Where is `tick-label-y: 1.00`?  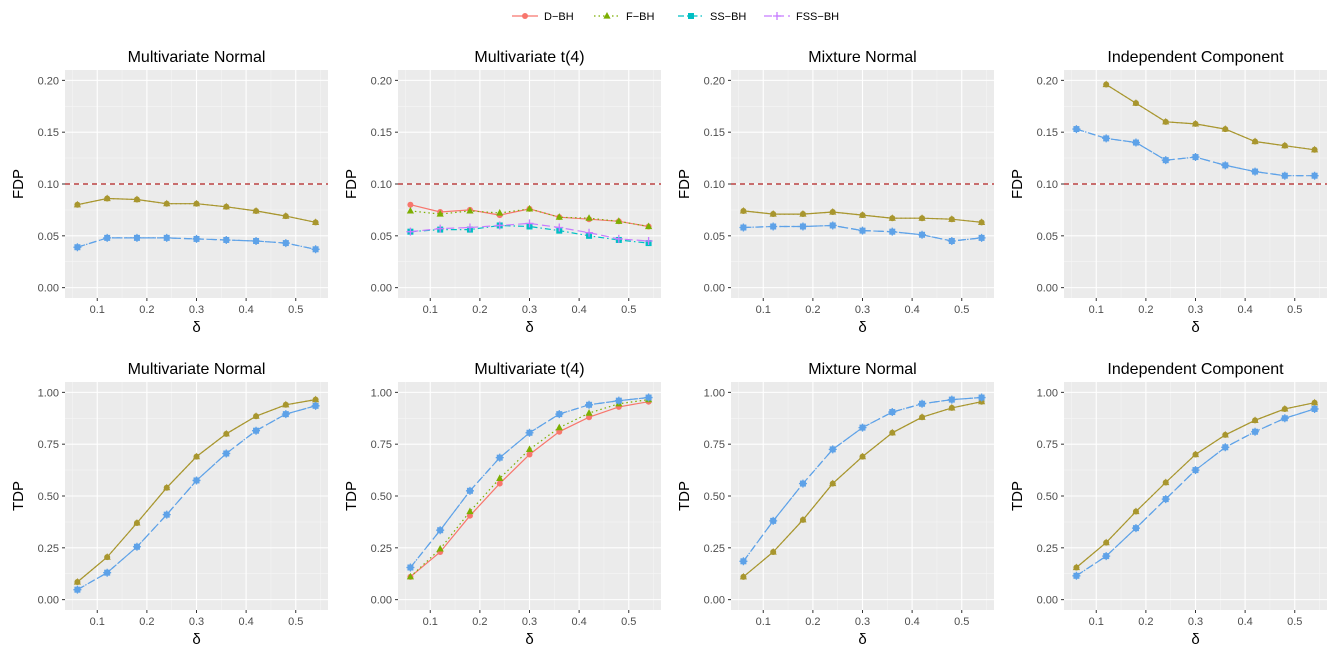
tick-label-y: 1.00 is located at coordinates (1047, 393).